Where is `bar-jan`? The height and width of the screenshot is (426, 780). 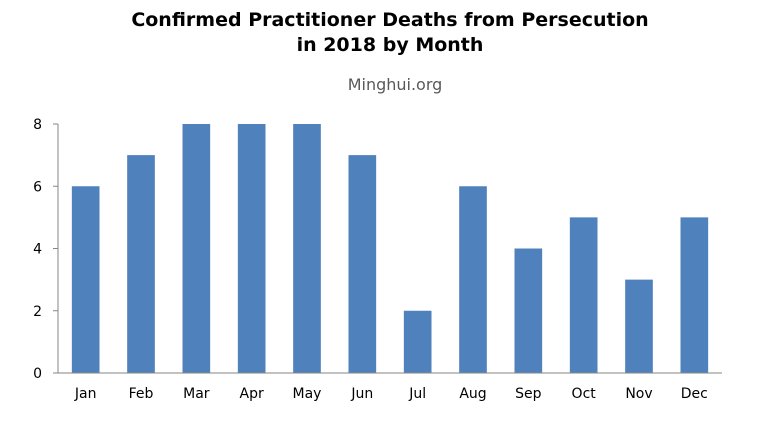 bar-jan is located at coordinates (85, 279).